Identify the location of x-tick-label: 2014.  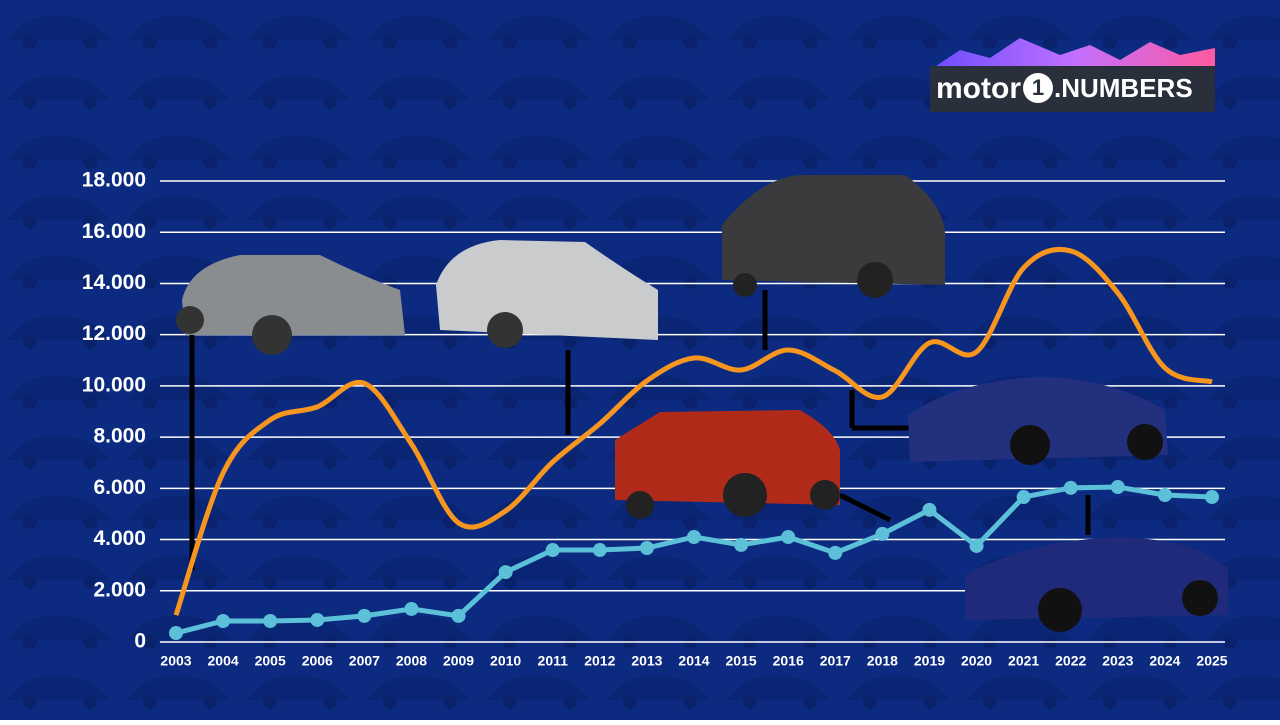
(693, 661).